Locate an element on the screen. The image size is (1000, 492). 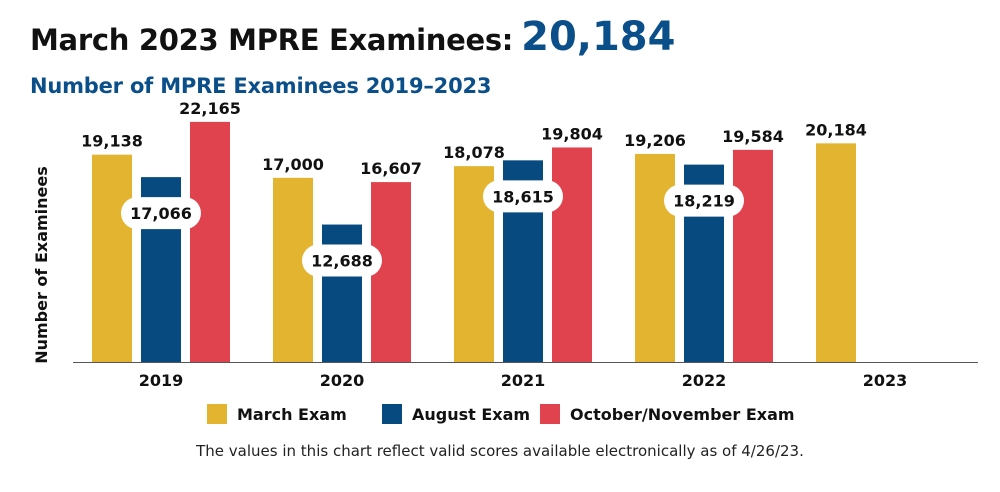
chart-title: March 2023 MPRE Examinees: 20,184 is located at coordinates (352, 39).